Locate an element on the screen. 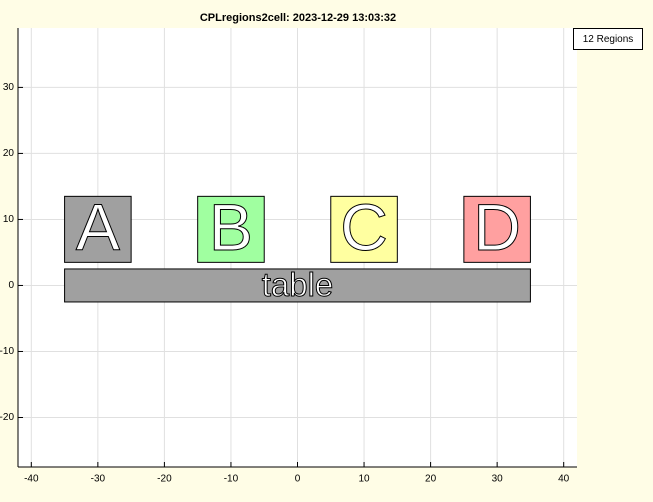 This screenshot has height=502, width=653. y-tick-label: 30 is located at coordinates (9, 87).